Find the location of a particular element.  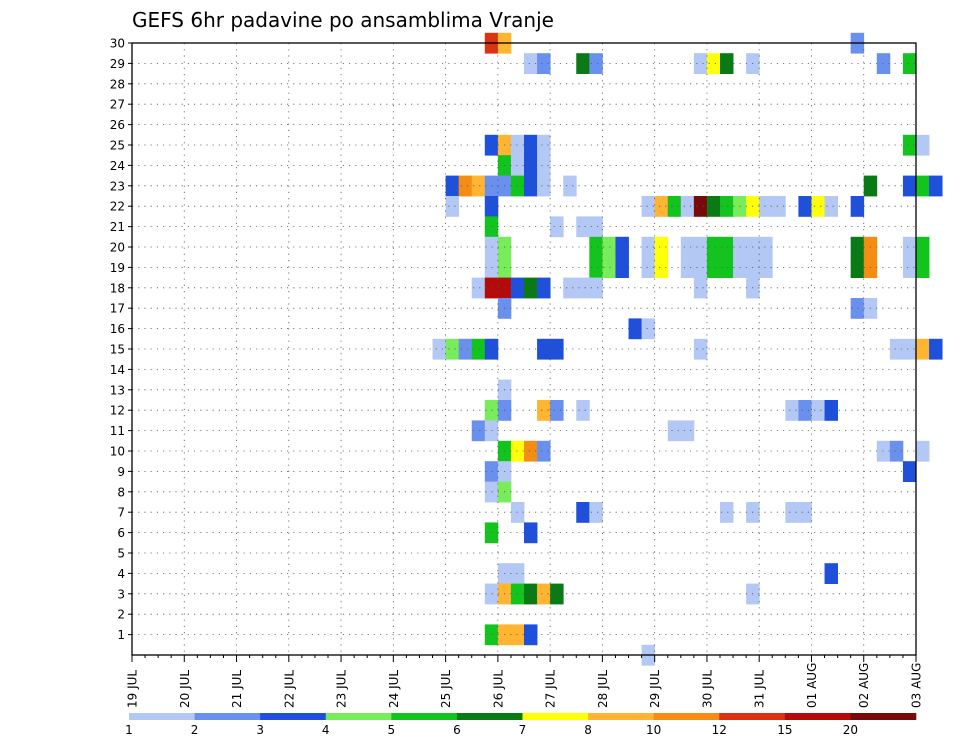

x-tick-label: 26 JUL is located at coordinates (498, 689).